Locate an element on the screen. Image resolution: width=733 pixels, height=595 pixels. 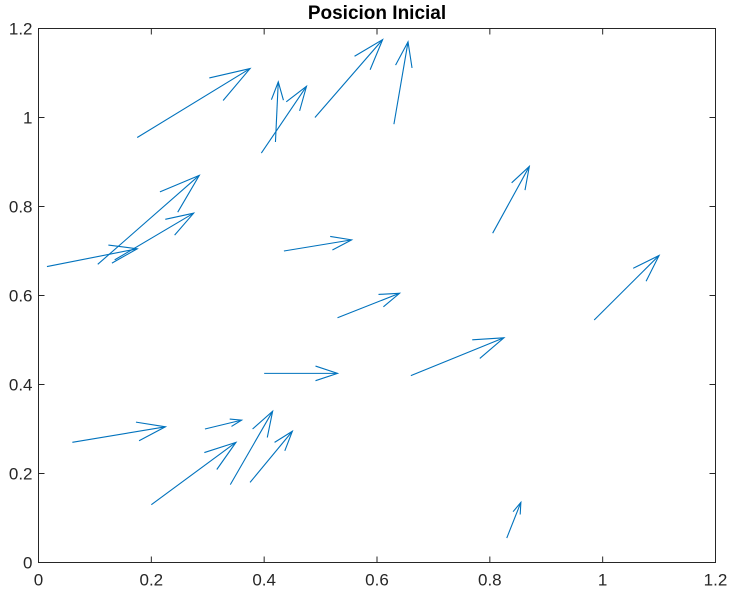
y-tick-label: 0.4 is located at coordinates (21, 385).